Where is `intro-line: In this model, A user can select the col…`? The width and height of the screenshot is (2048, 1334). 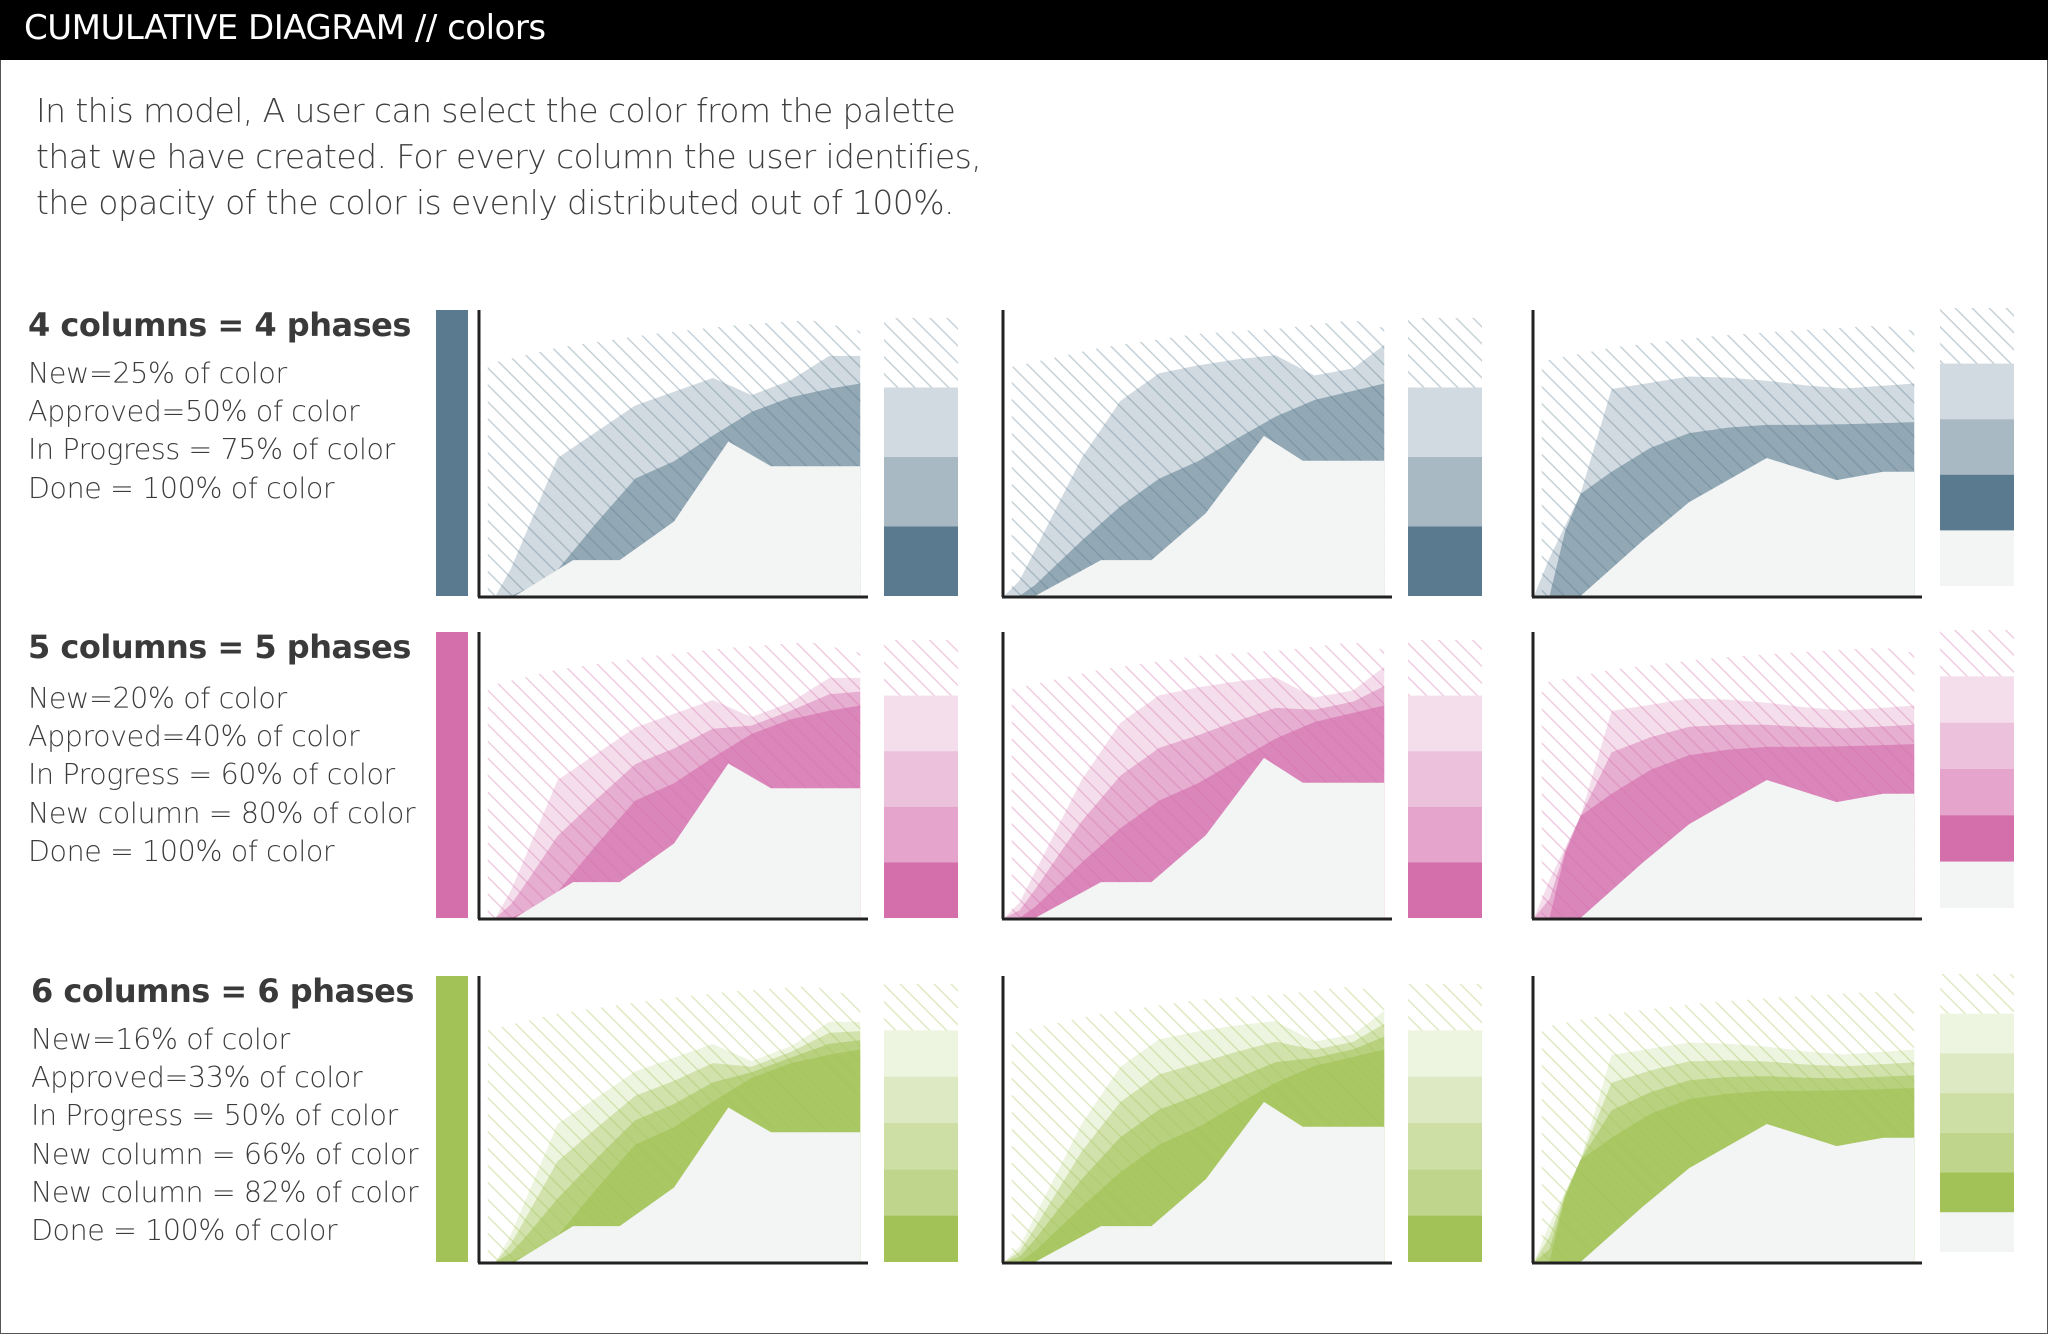 intro-line: In this model, A user can select the col… is located at coordinates (496, 110).